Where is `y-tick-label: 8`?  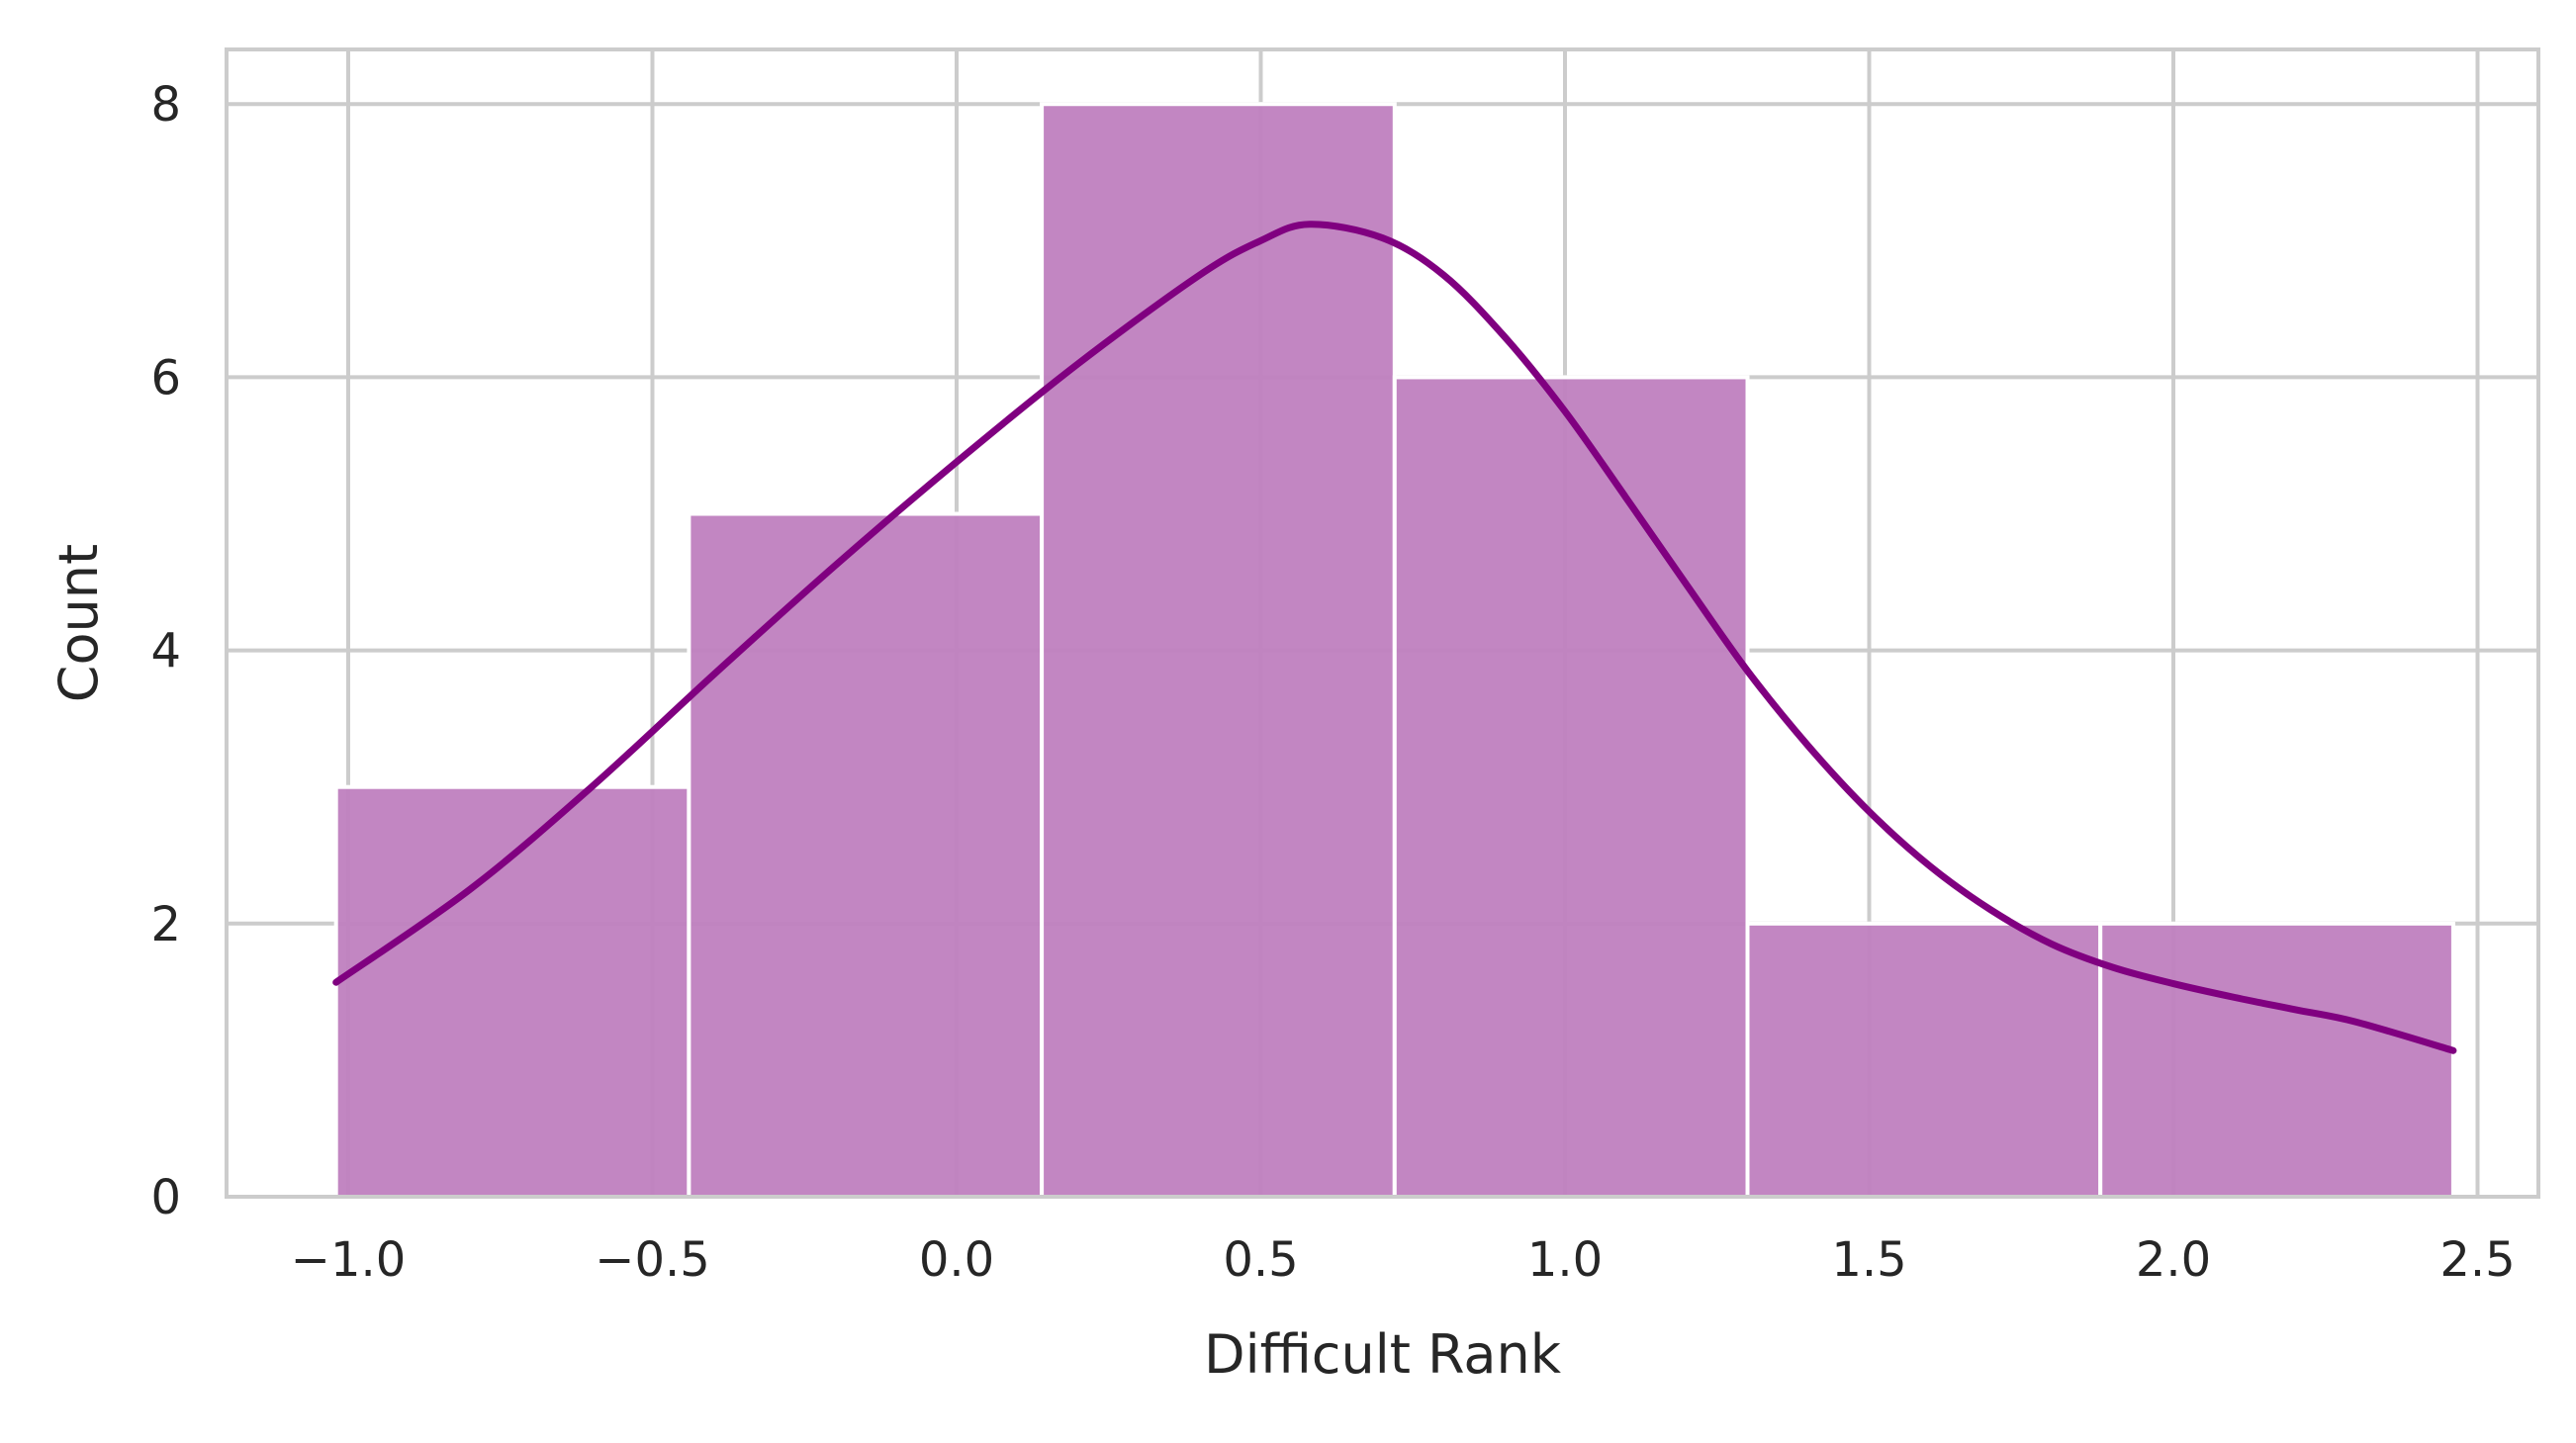
y-tick-label: 8 is located at coordinates (166, 105).